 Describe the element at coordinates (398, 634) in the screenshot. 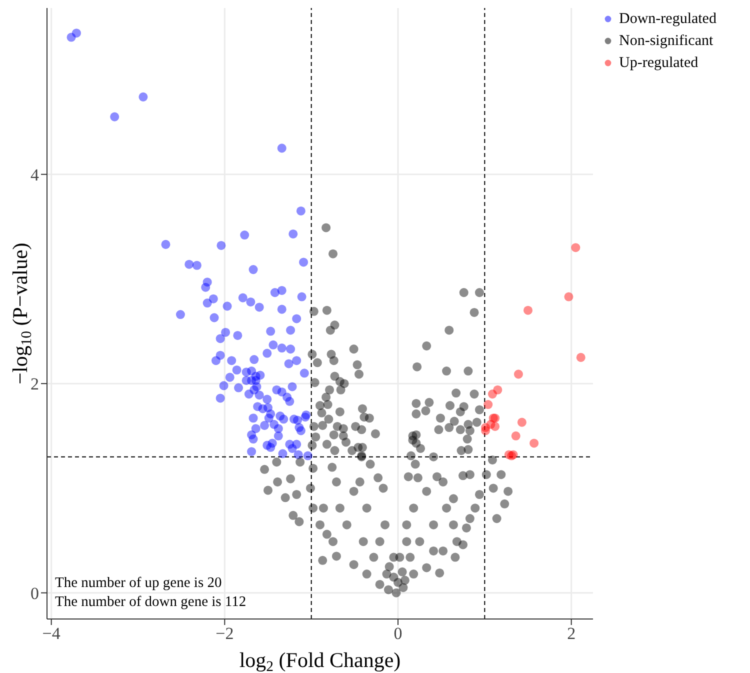

I see `x-tick-label: 0` at that location.